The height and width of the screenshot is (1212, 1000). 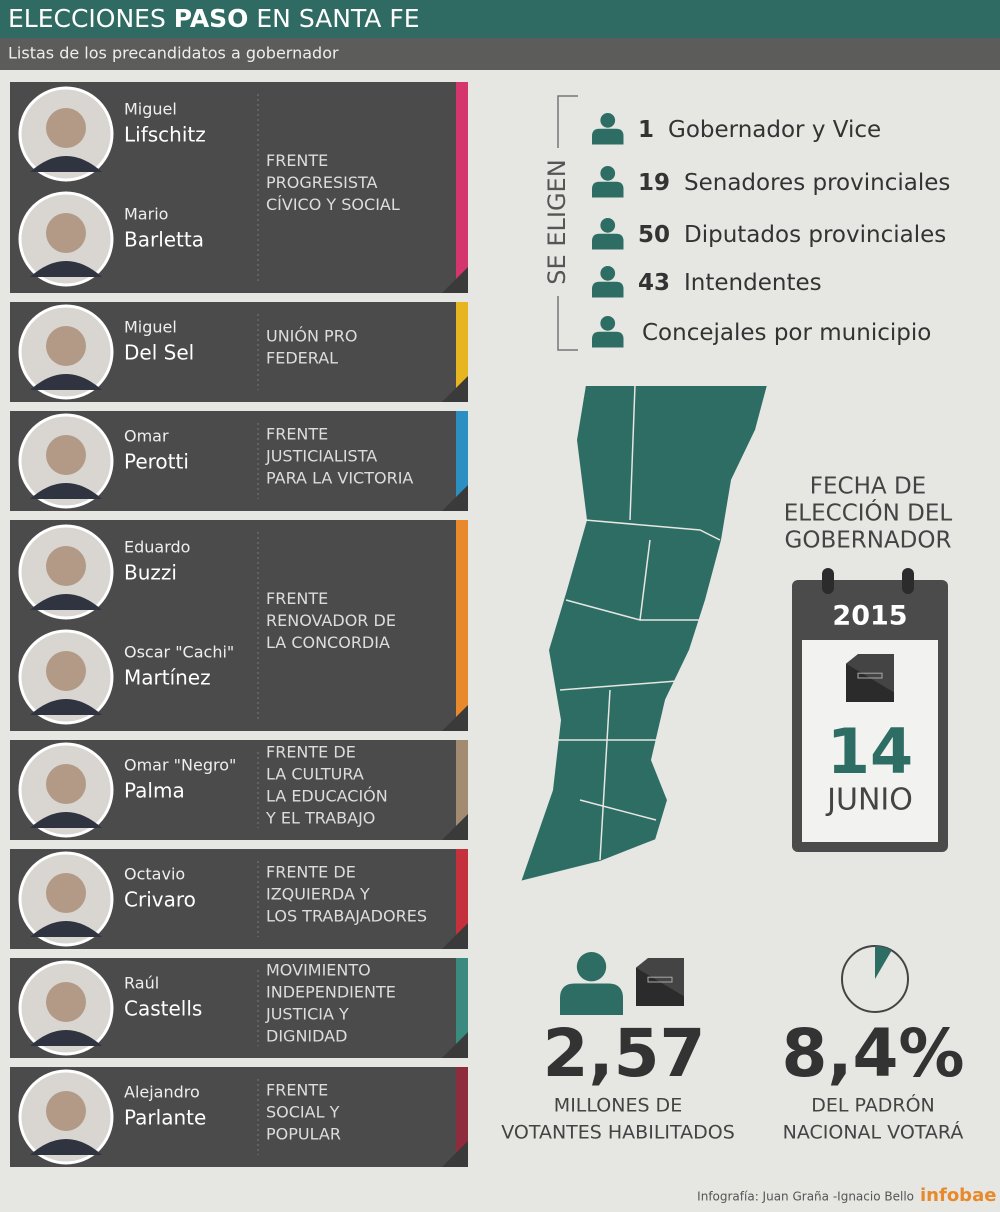 What do you see at coordinates (303, 1112) in the screenshot?
I see `front-name: SOCIAL Y` at bounding box center [303, 1112].